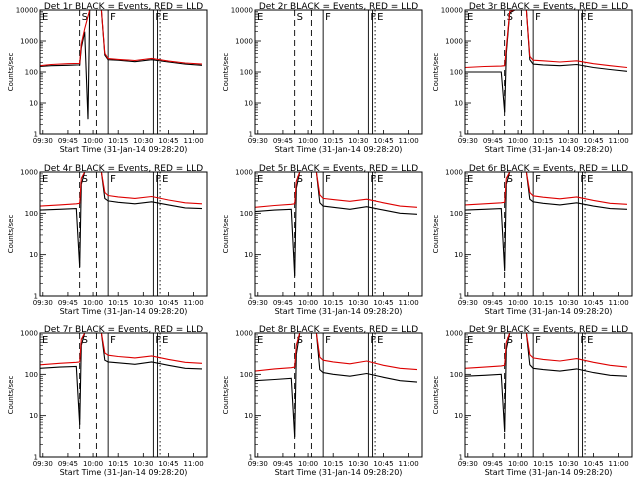  I want to click on x-tick-label: 10:30, so click(358, 303).